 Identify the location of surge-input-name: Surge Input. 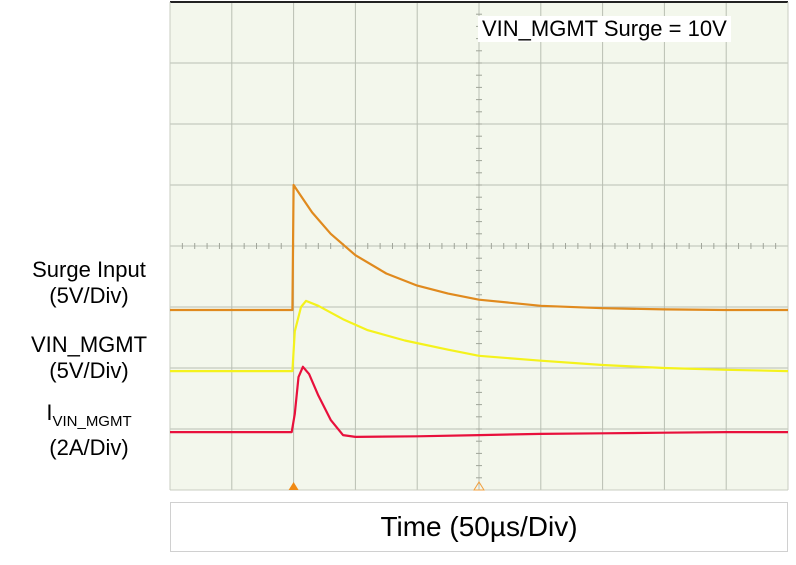
(89, 269).